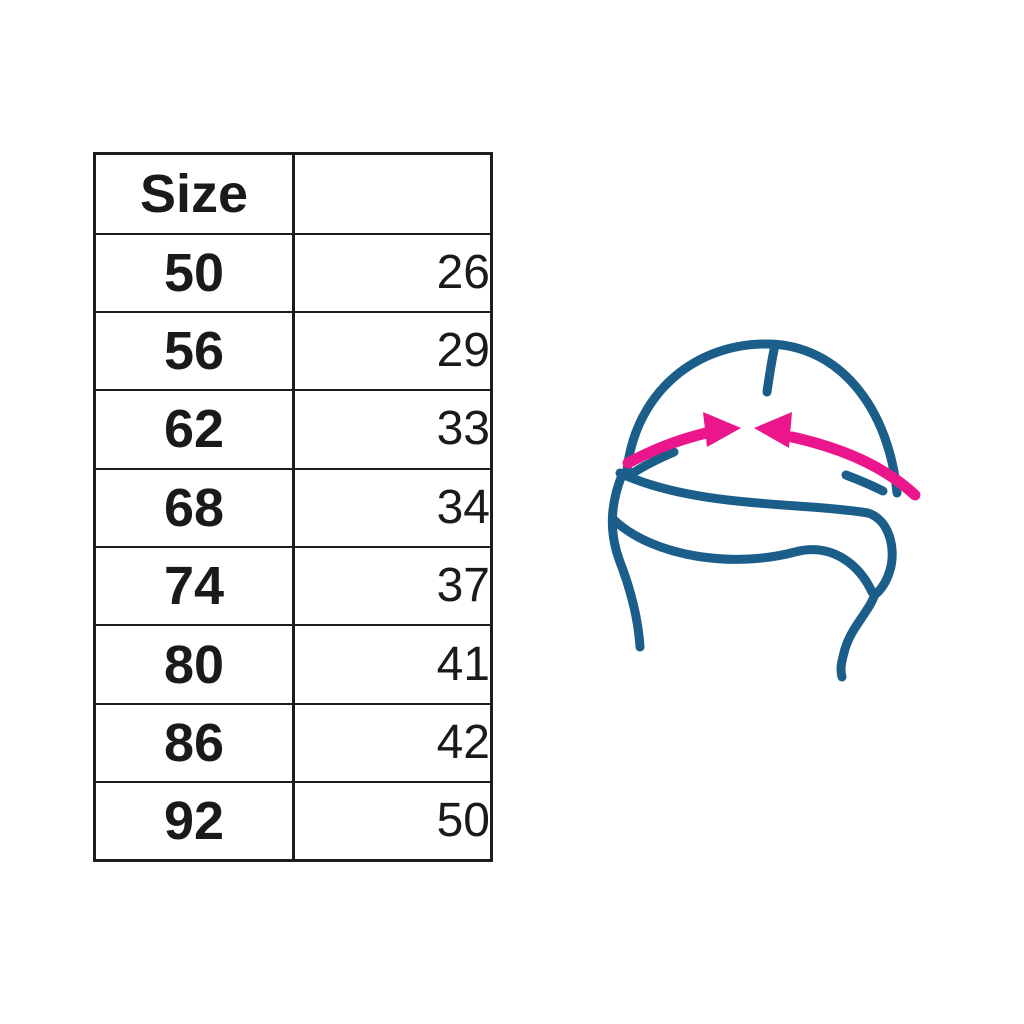 This screenshot has height=1024, width=1024. Describe the element at coordinates (194, 508) in the screenshot. I see `size-cell: 68` at that location.